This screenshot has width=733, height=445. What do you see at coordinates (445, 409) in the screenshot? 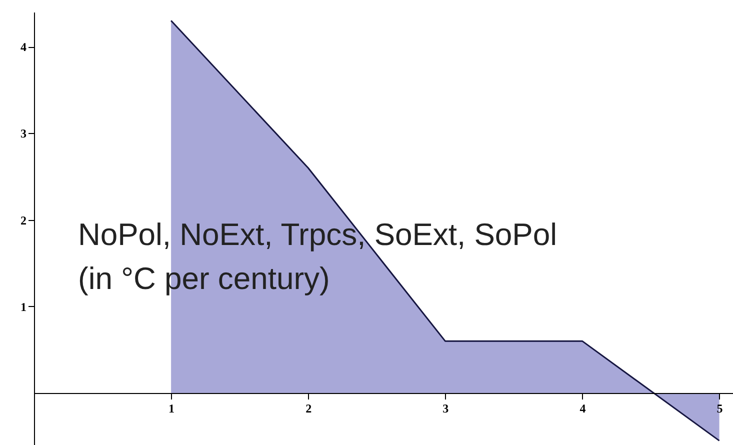
I see `x-tick-label: 3` at bounding box center [445, 409].